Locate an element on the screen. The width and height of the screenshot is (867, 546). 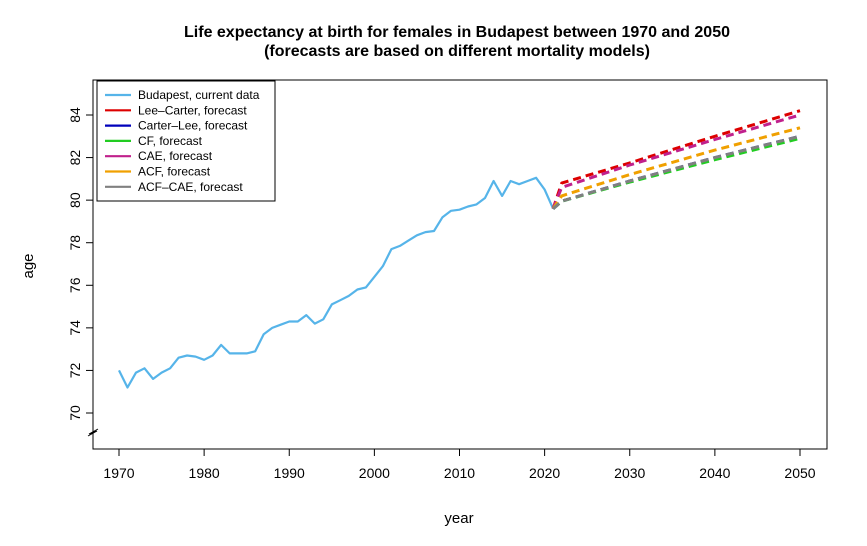
y-tick-label: 82 is located at coordinates (75, 158).